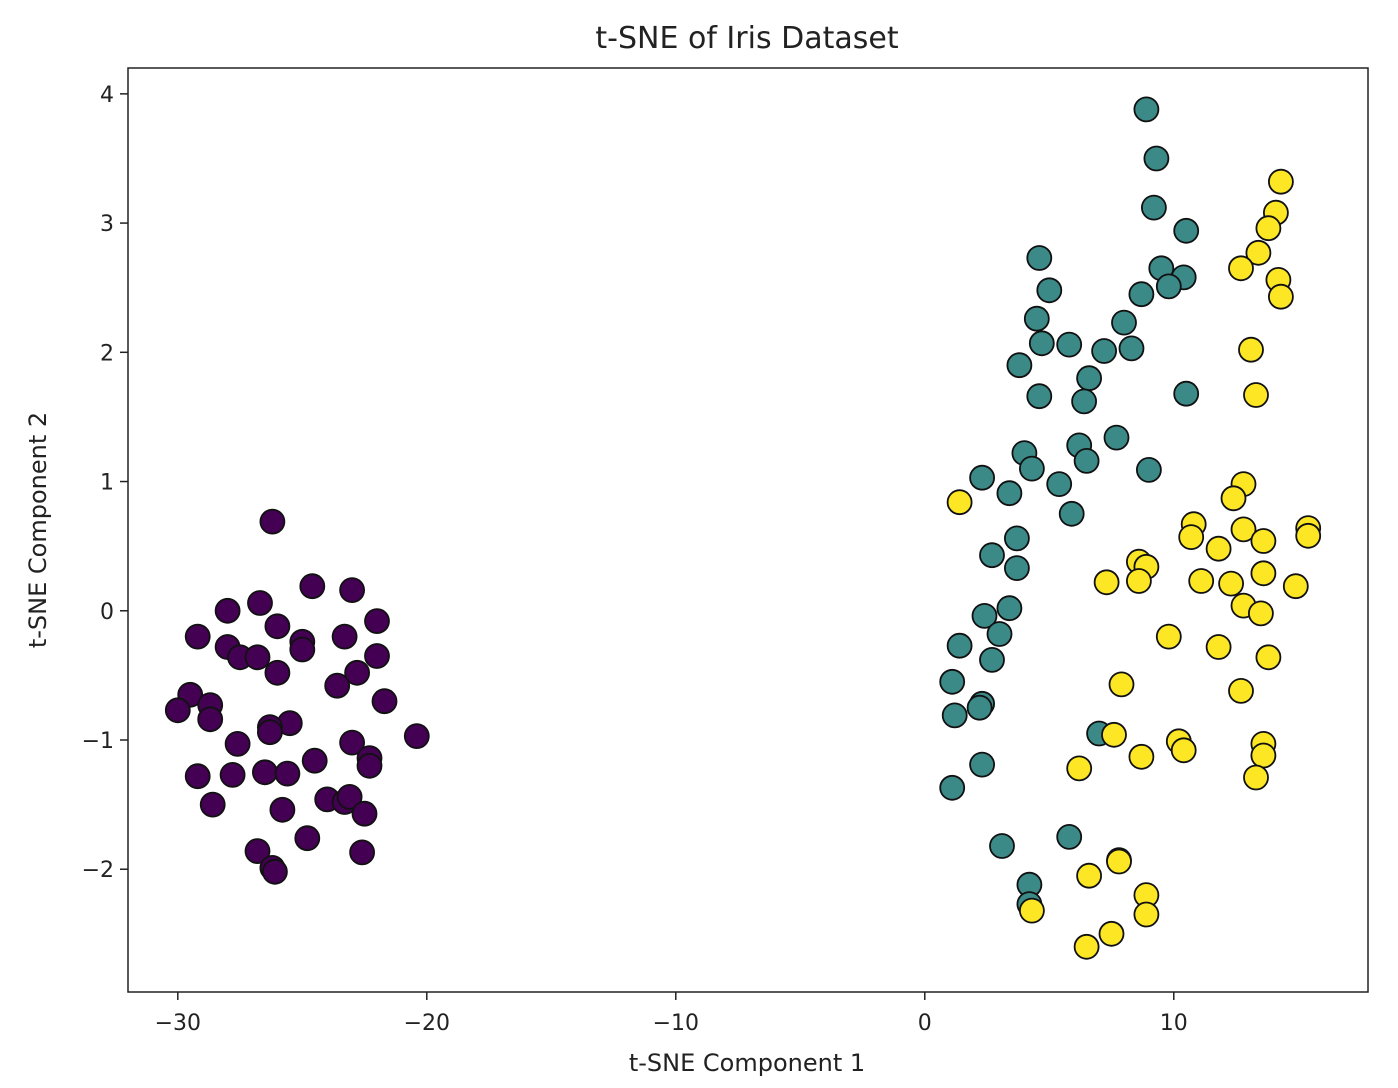 Image resolution: width=1398 pixels, height=1088 pixels. Describe the element at coordinates (107, 224) in the screenshot. I see `y-tick-label: 3` at that location.